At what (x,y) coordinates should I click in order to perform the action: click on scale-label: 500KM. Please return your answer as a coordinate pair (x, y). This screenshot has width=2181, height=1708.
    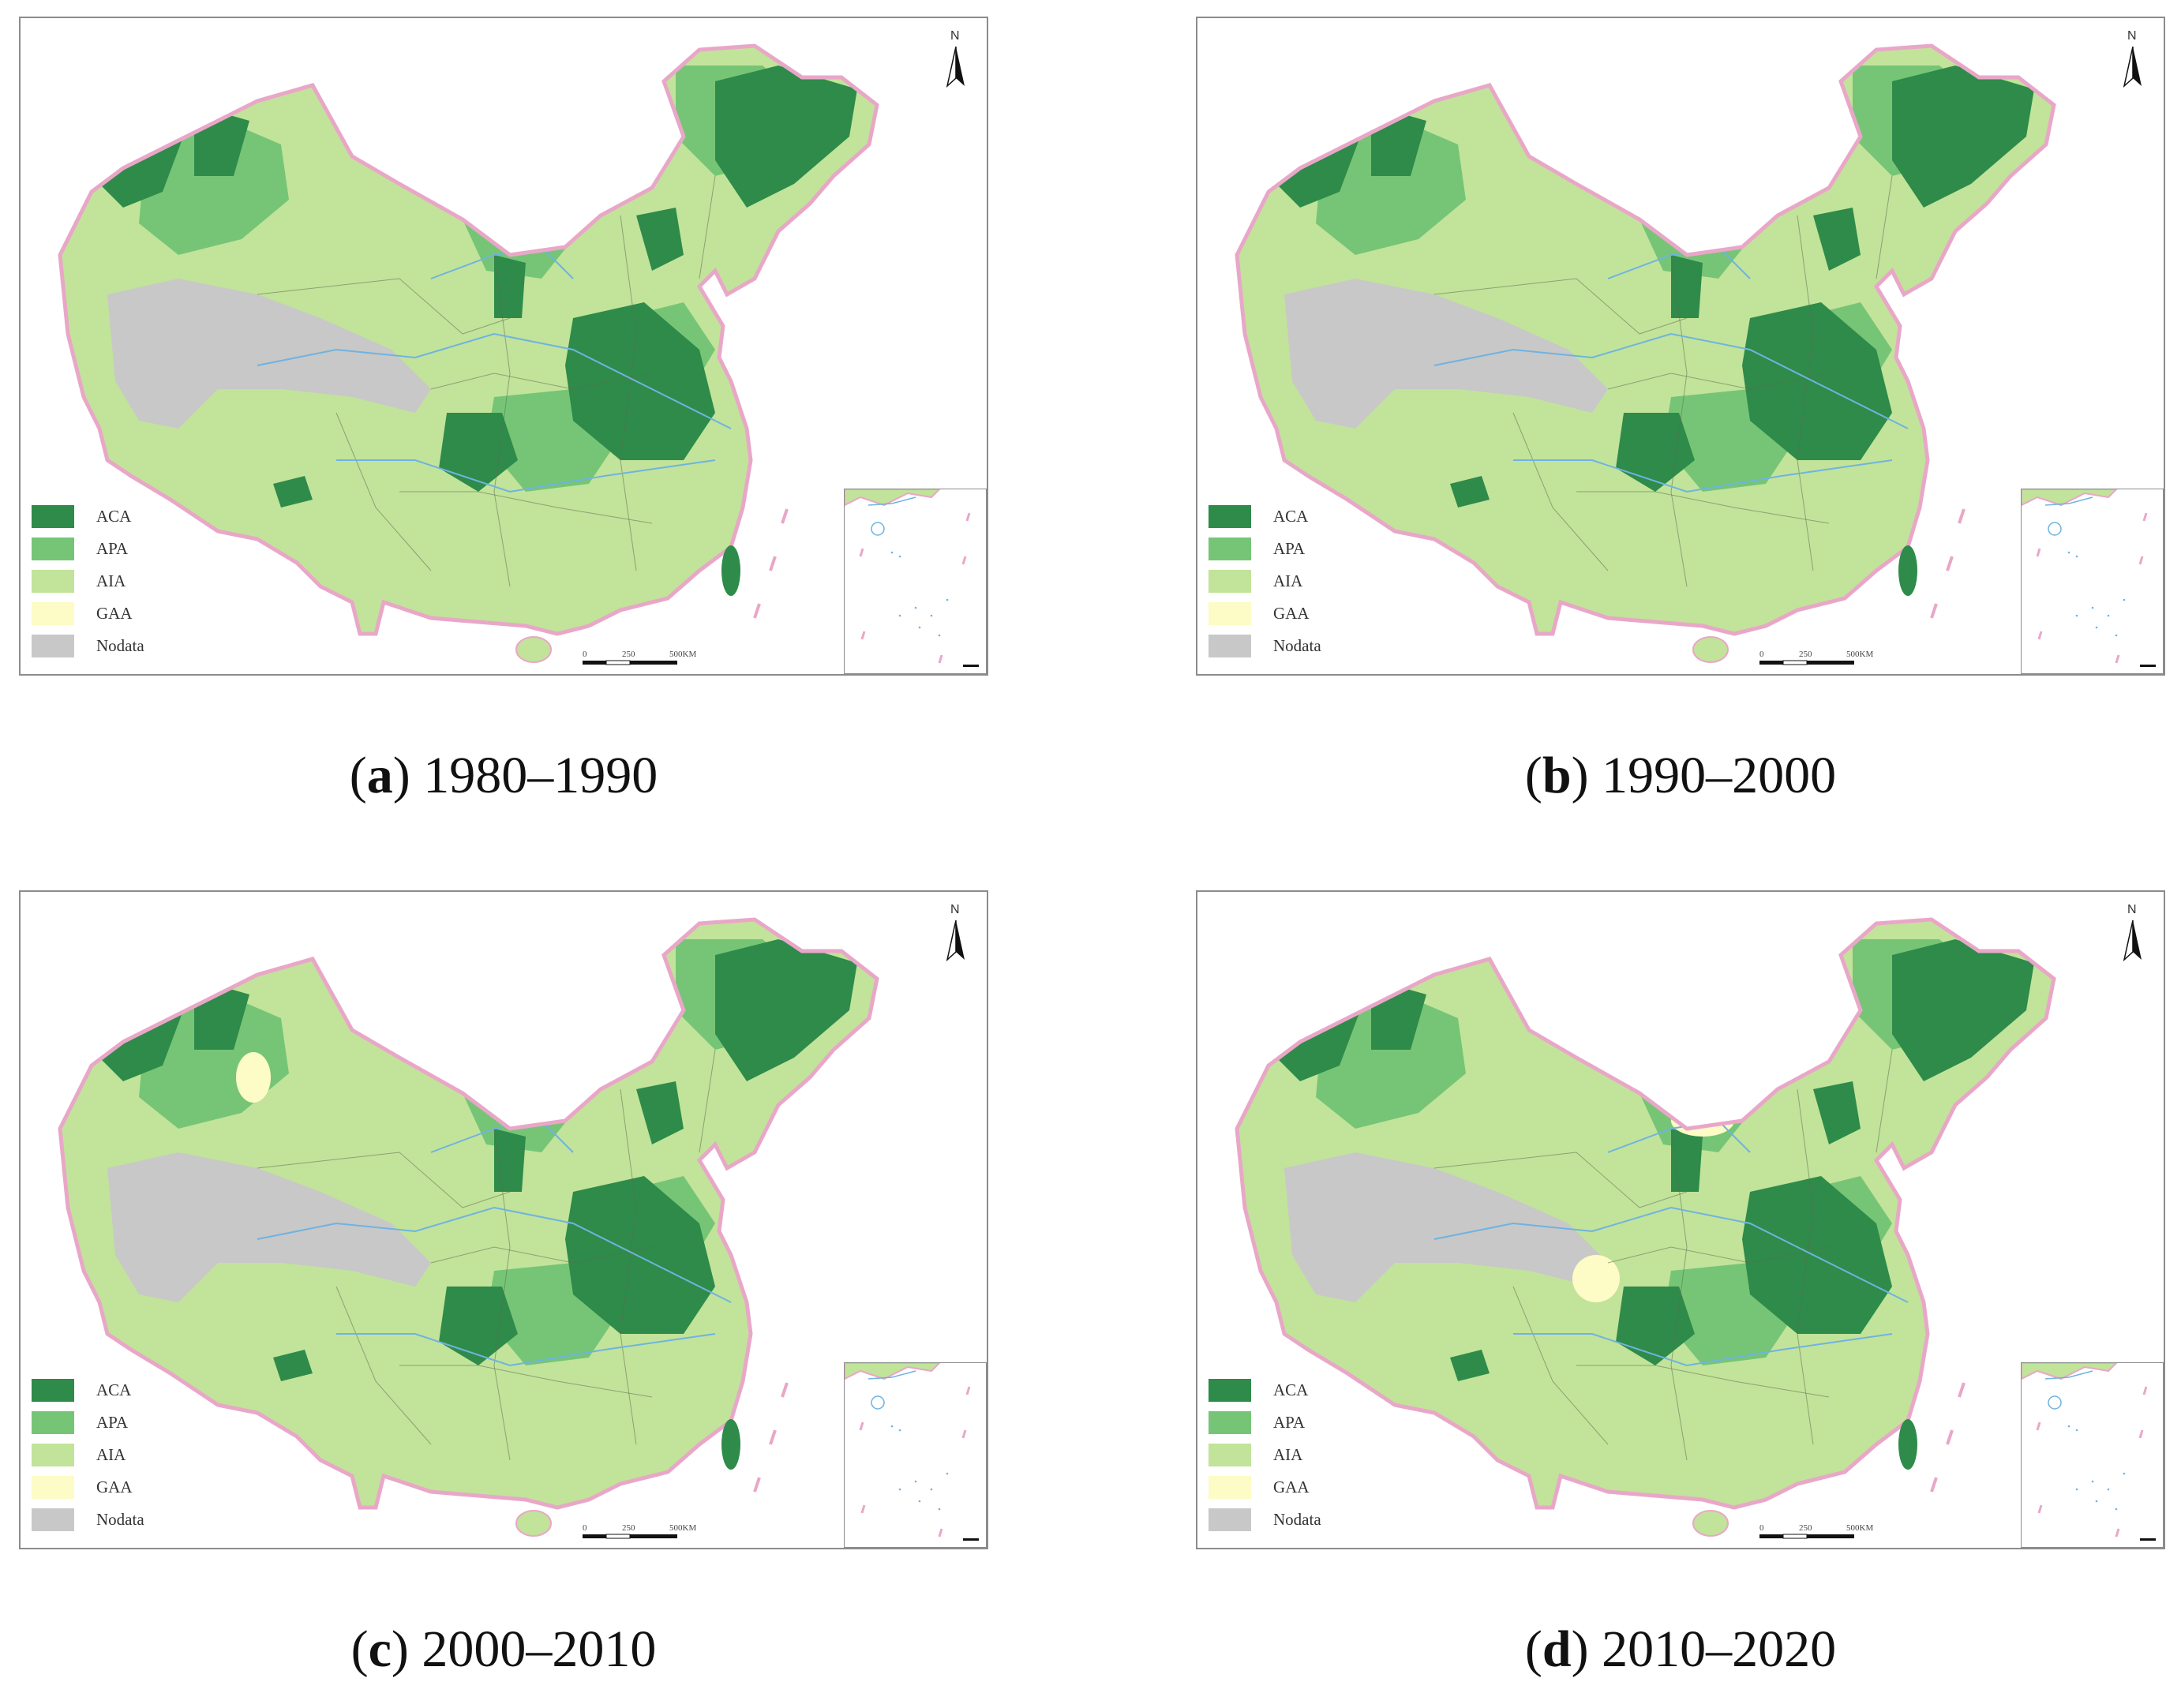
    Looking at the image, I should click on (1860, 1528).